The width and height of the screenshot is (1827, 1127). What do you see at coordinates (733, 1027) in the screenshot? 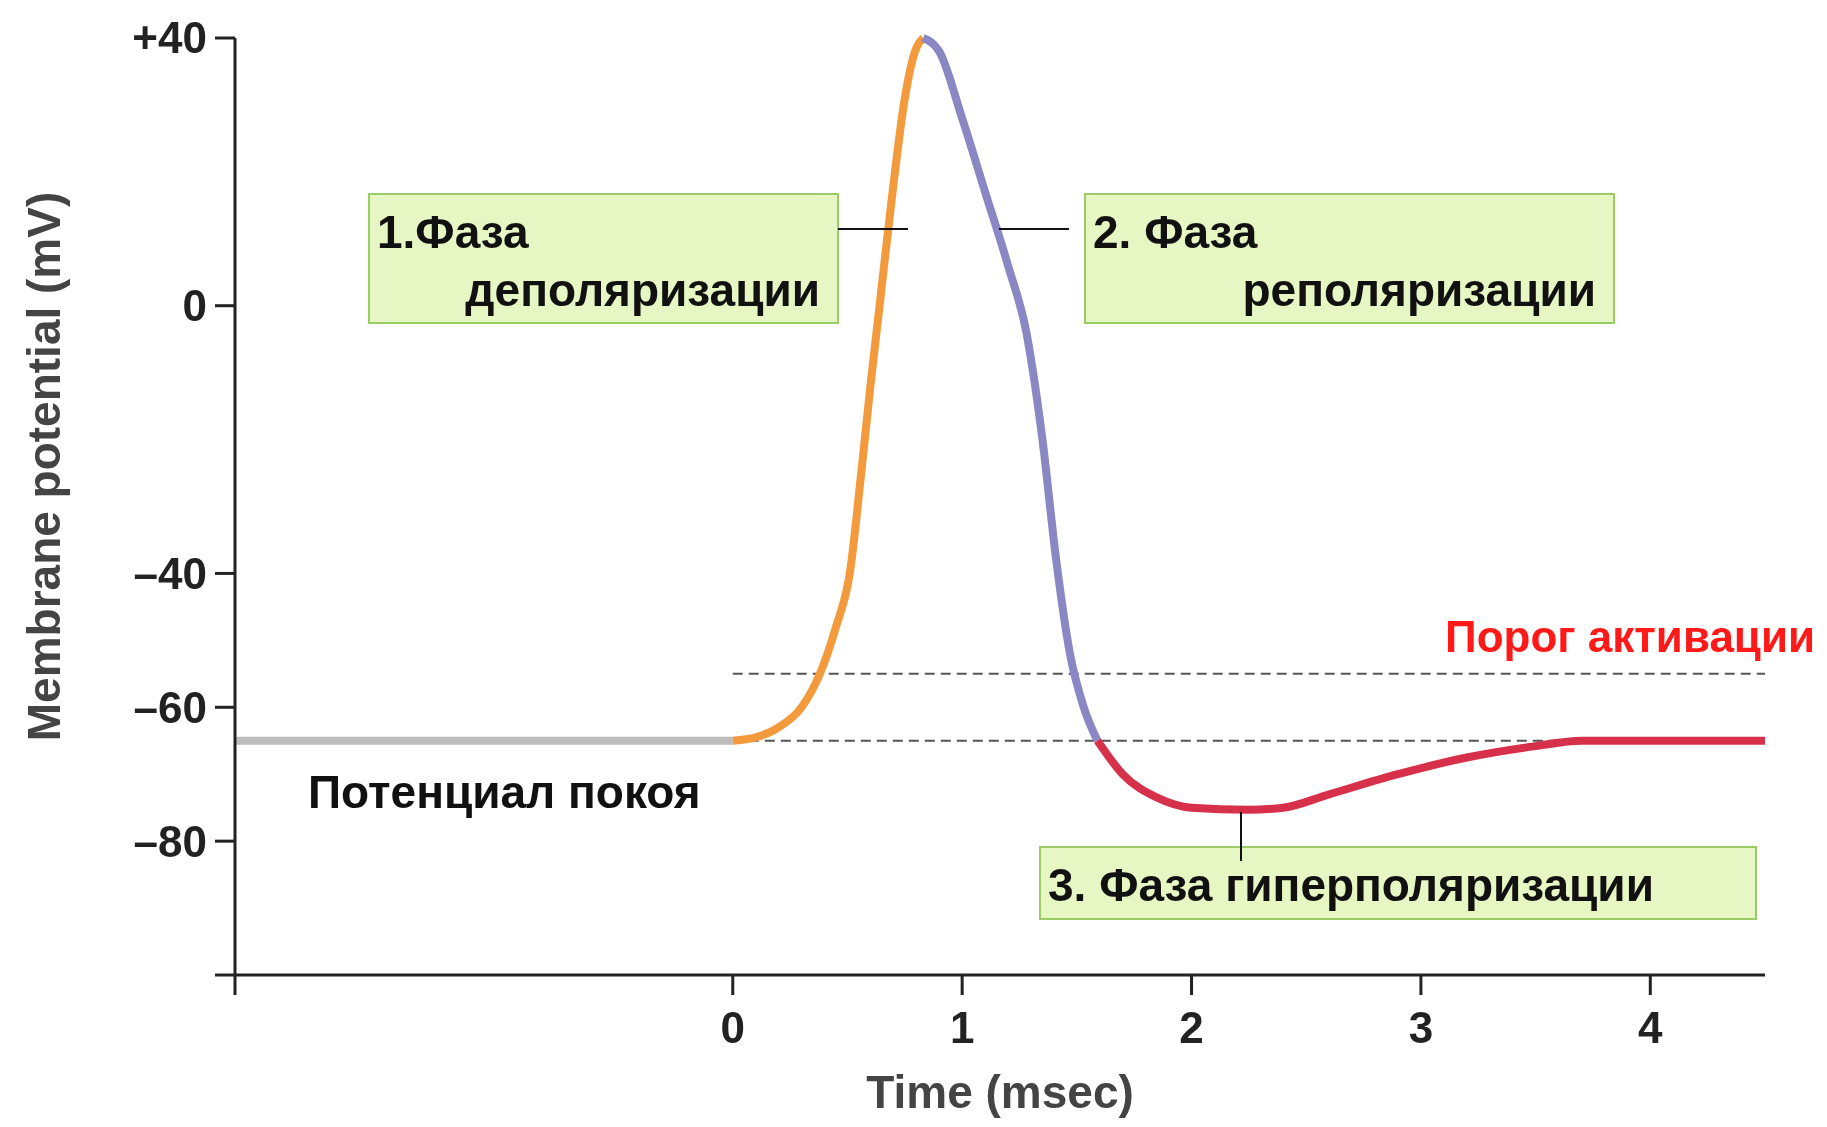
I see `x-tick-label: 0` at bounding box center [733, 1027].